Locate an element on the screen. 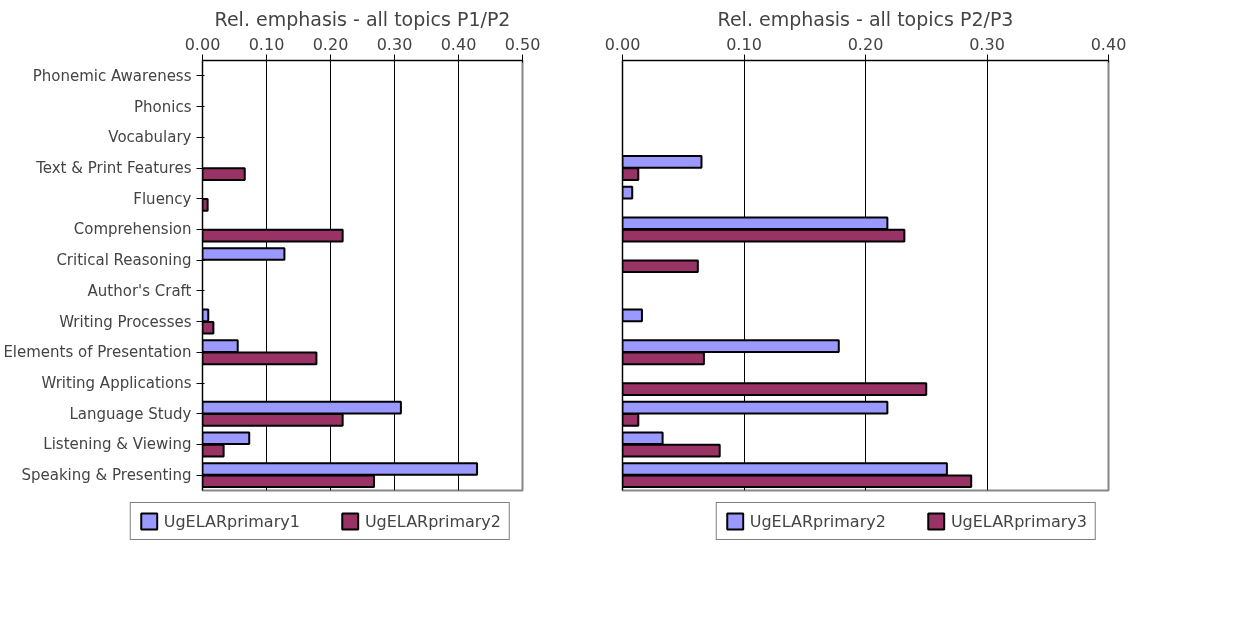  chart-title: Rel. emphasis - all topics P1/P2 is located at coordinates (362, 18).